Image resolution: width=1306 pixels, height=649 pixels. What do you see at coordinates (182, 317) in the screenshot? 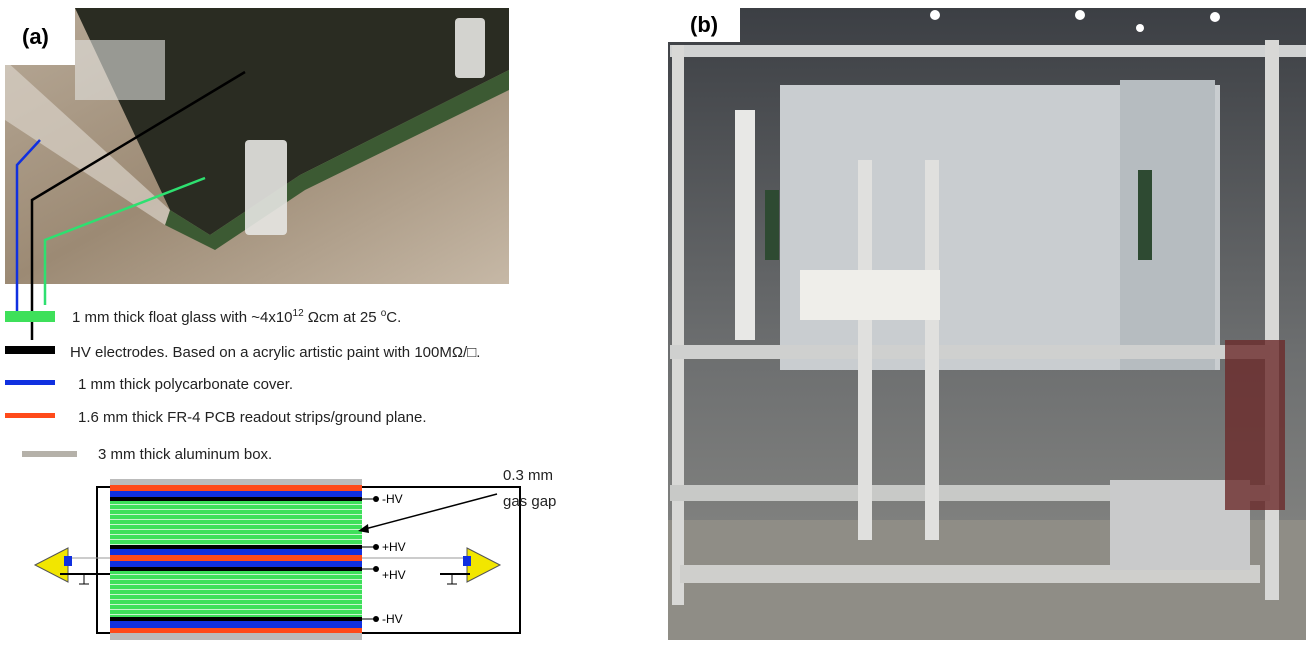
I see `legend-text: 1 mm thick float glass with ~4x10` at bounding box center [182, 317].